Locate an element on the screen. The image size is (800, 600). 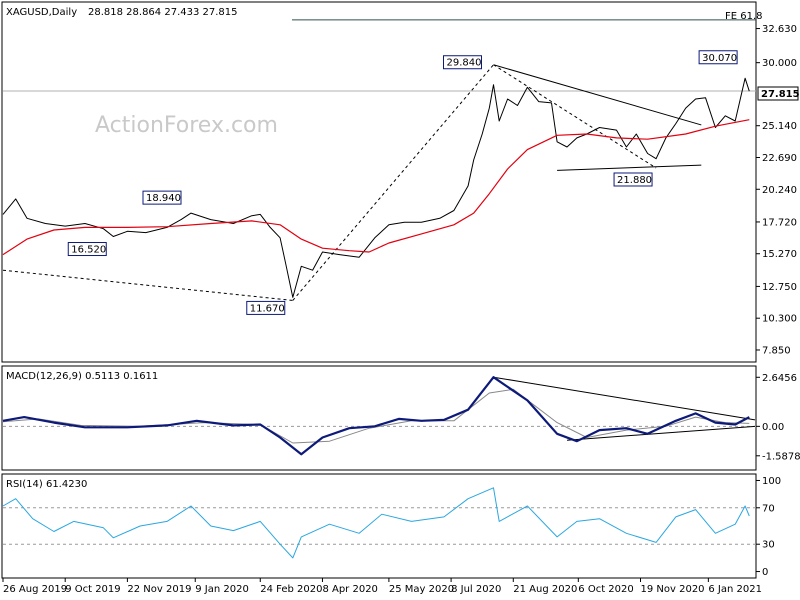
x-tick-label: 22 Nov 2019 is located at coordinates (159, 589).